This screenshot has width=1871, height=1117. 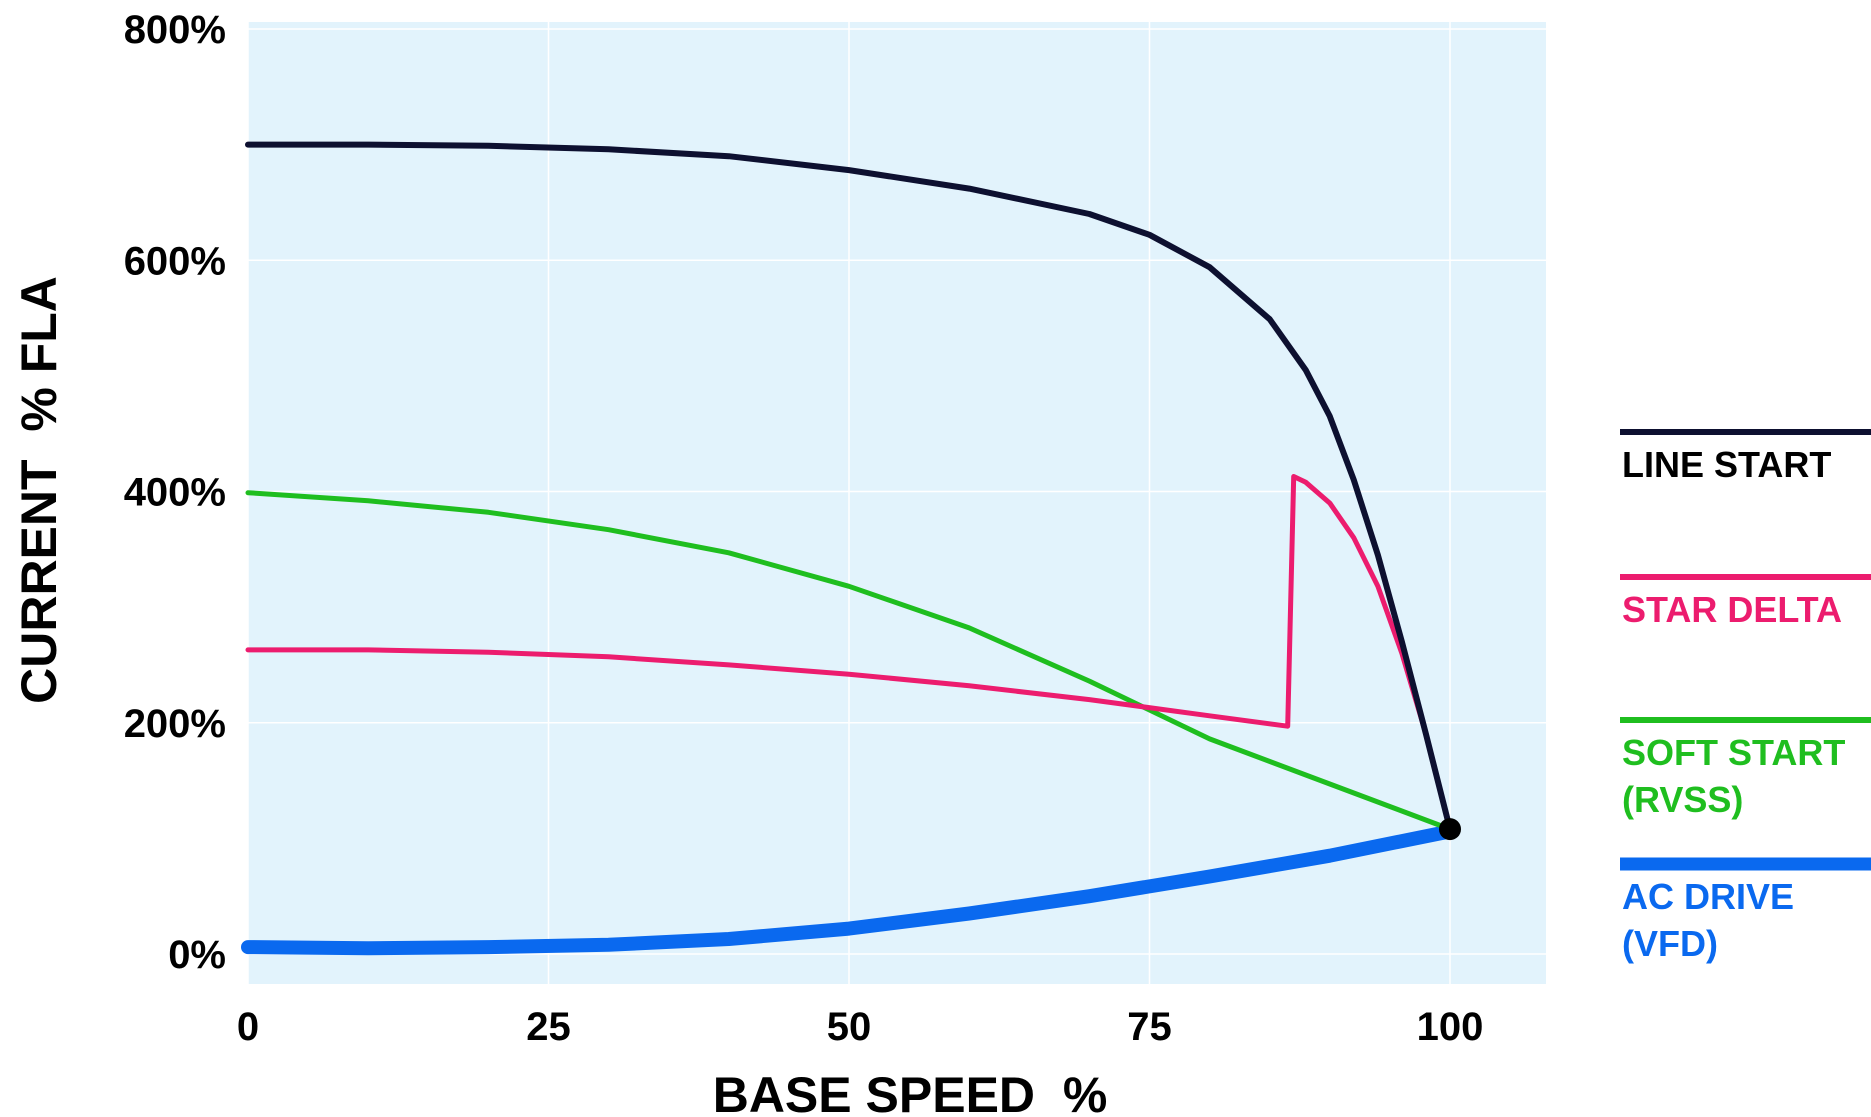 I want to click on series-line-ac-drive, so click(x=849, y=890).